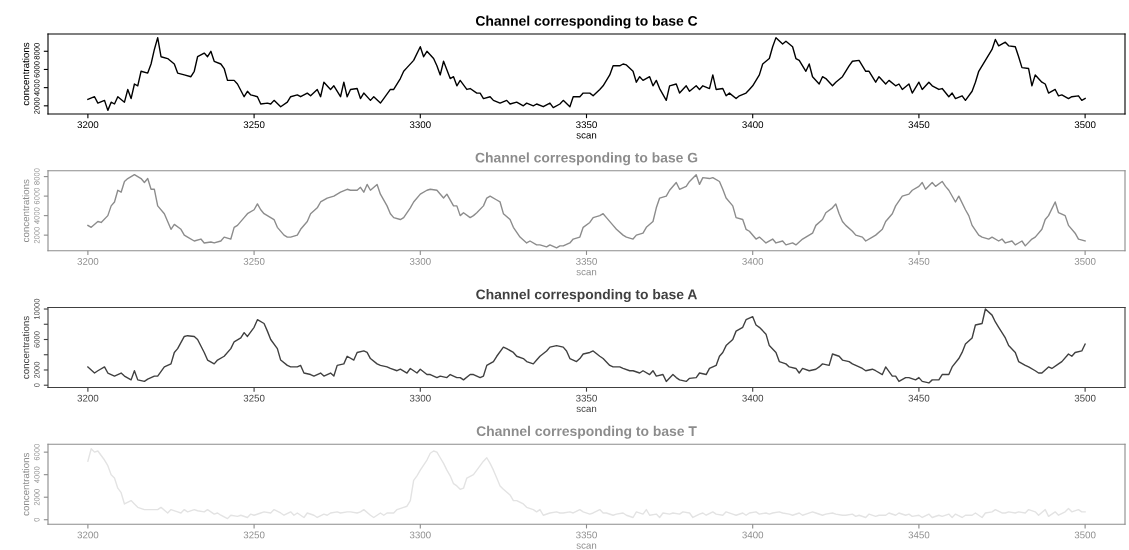  Describe the element at coordinates (586, 22) in the screenshot. I see `chart-title: Channel corresponding to base C` at that location.